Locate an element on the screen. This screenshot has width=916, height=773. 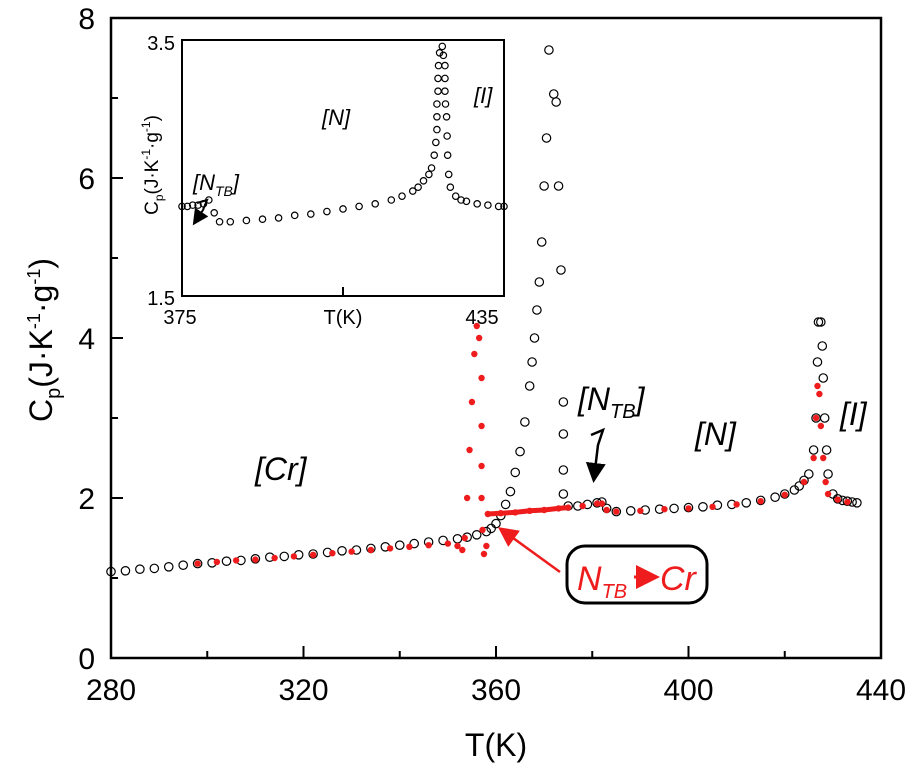
transition-label: NTB is located at coordinates (602, 581).